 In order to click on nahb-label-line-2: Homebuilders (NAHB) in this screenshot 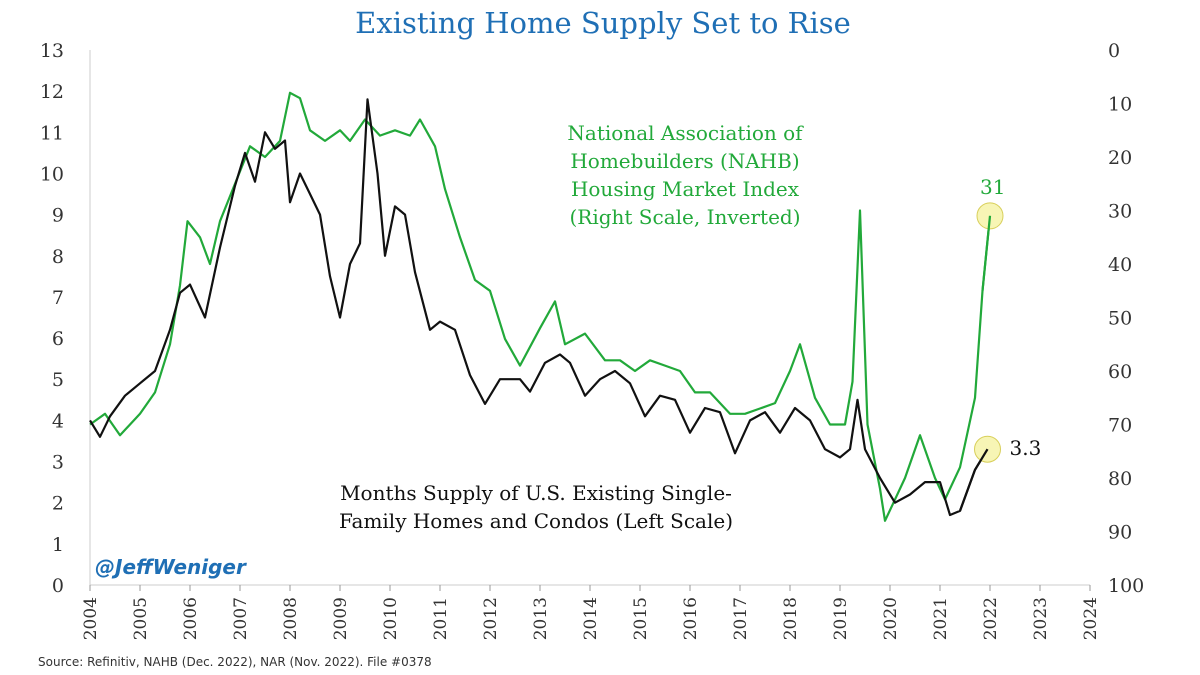, I will do `click(684, 161)`.